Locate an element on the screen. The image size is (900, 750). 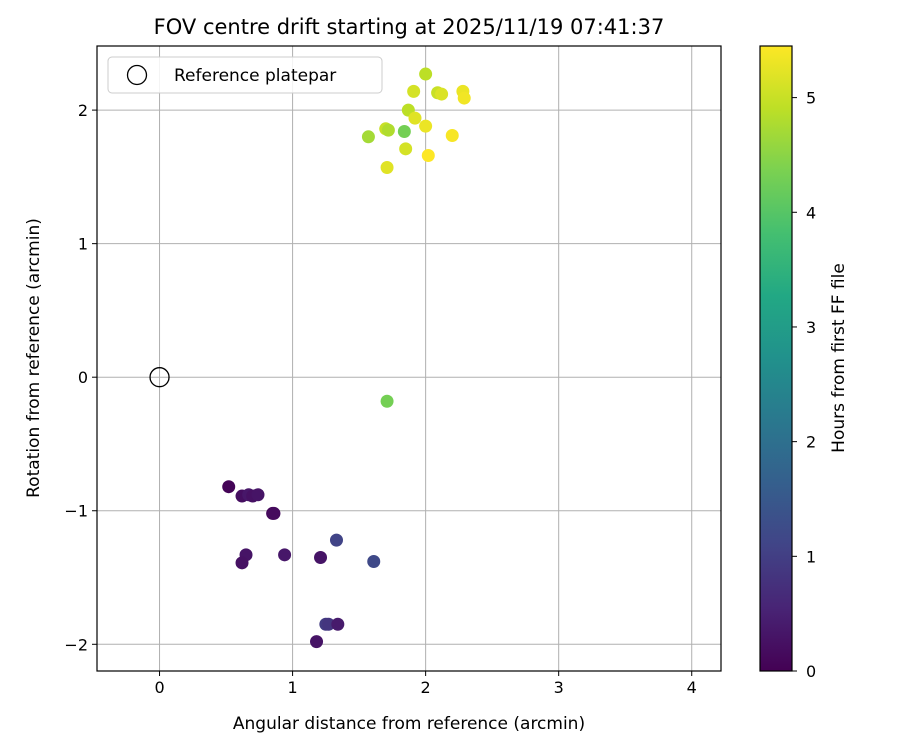
x-ticks: 0 1 2 3 4 is located at coordinates (425, 684).